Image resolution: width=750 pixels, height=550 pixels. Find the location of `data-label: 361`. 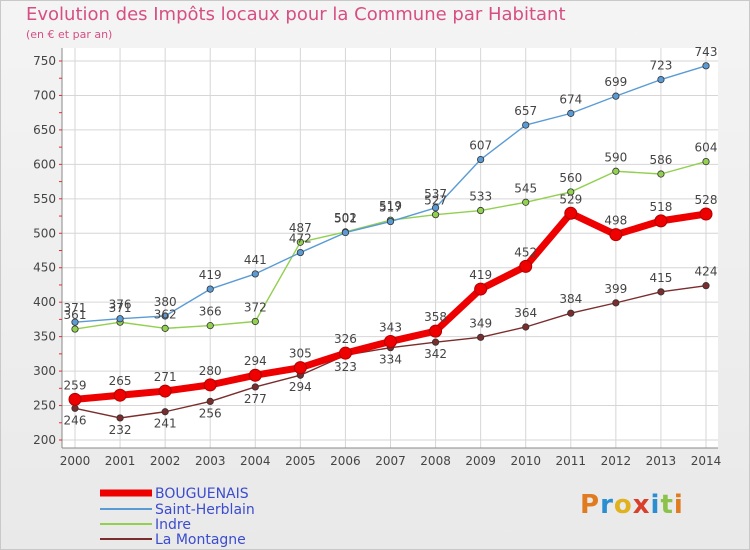

data-label: 361 is located at coordinates (75, 315).